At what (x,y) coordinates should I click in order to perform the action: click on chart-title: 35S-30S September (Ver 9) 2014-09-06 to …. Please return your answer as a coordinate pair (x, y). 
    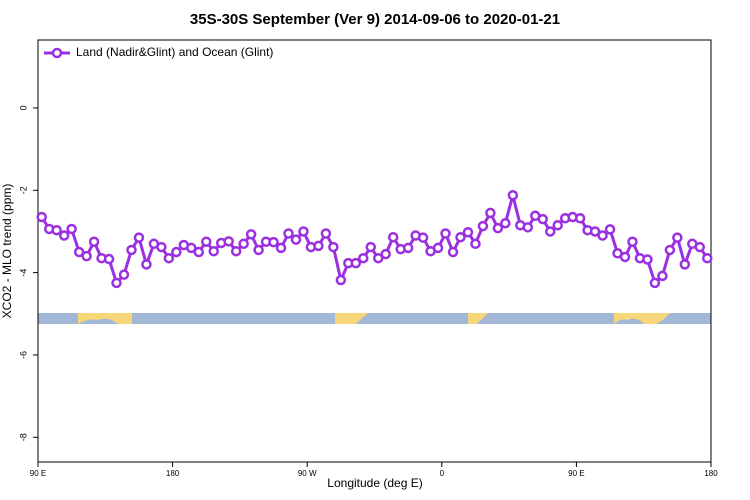
    Looking at the image, I should click on (375, 19).